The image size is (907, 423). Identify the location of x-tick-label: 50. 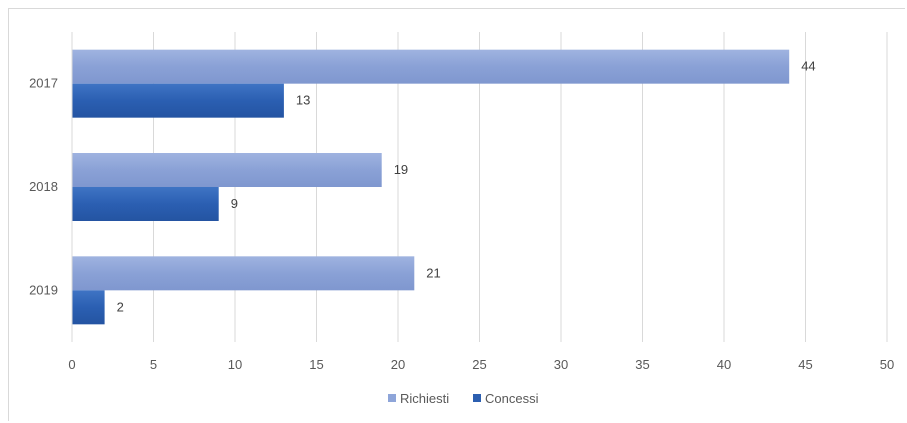
(887, 364).